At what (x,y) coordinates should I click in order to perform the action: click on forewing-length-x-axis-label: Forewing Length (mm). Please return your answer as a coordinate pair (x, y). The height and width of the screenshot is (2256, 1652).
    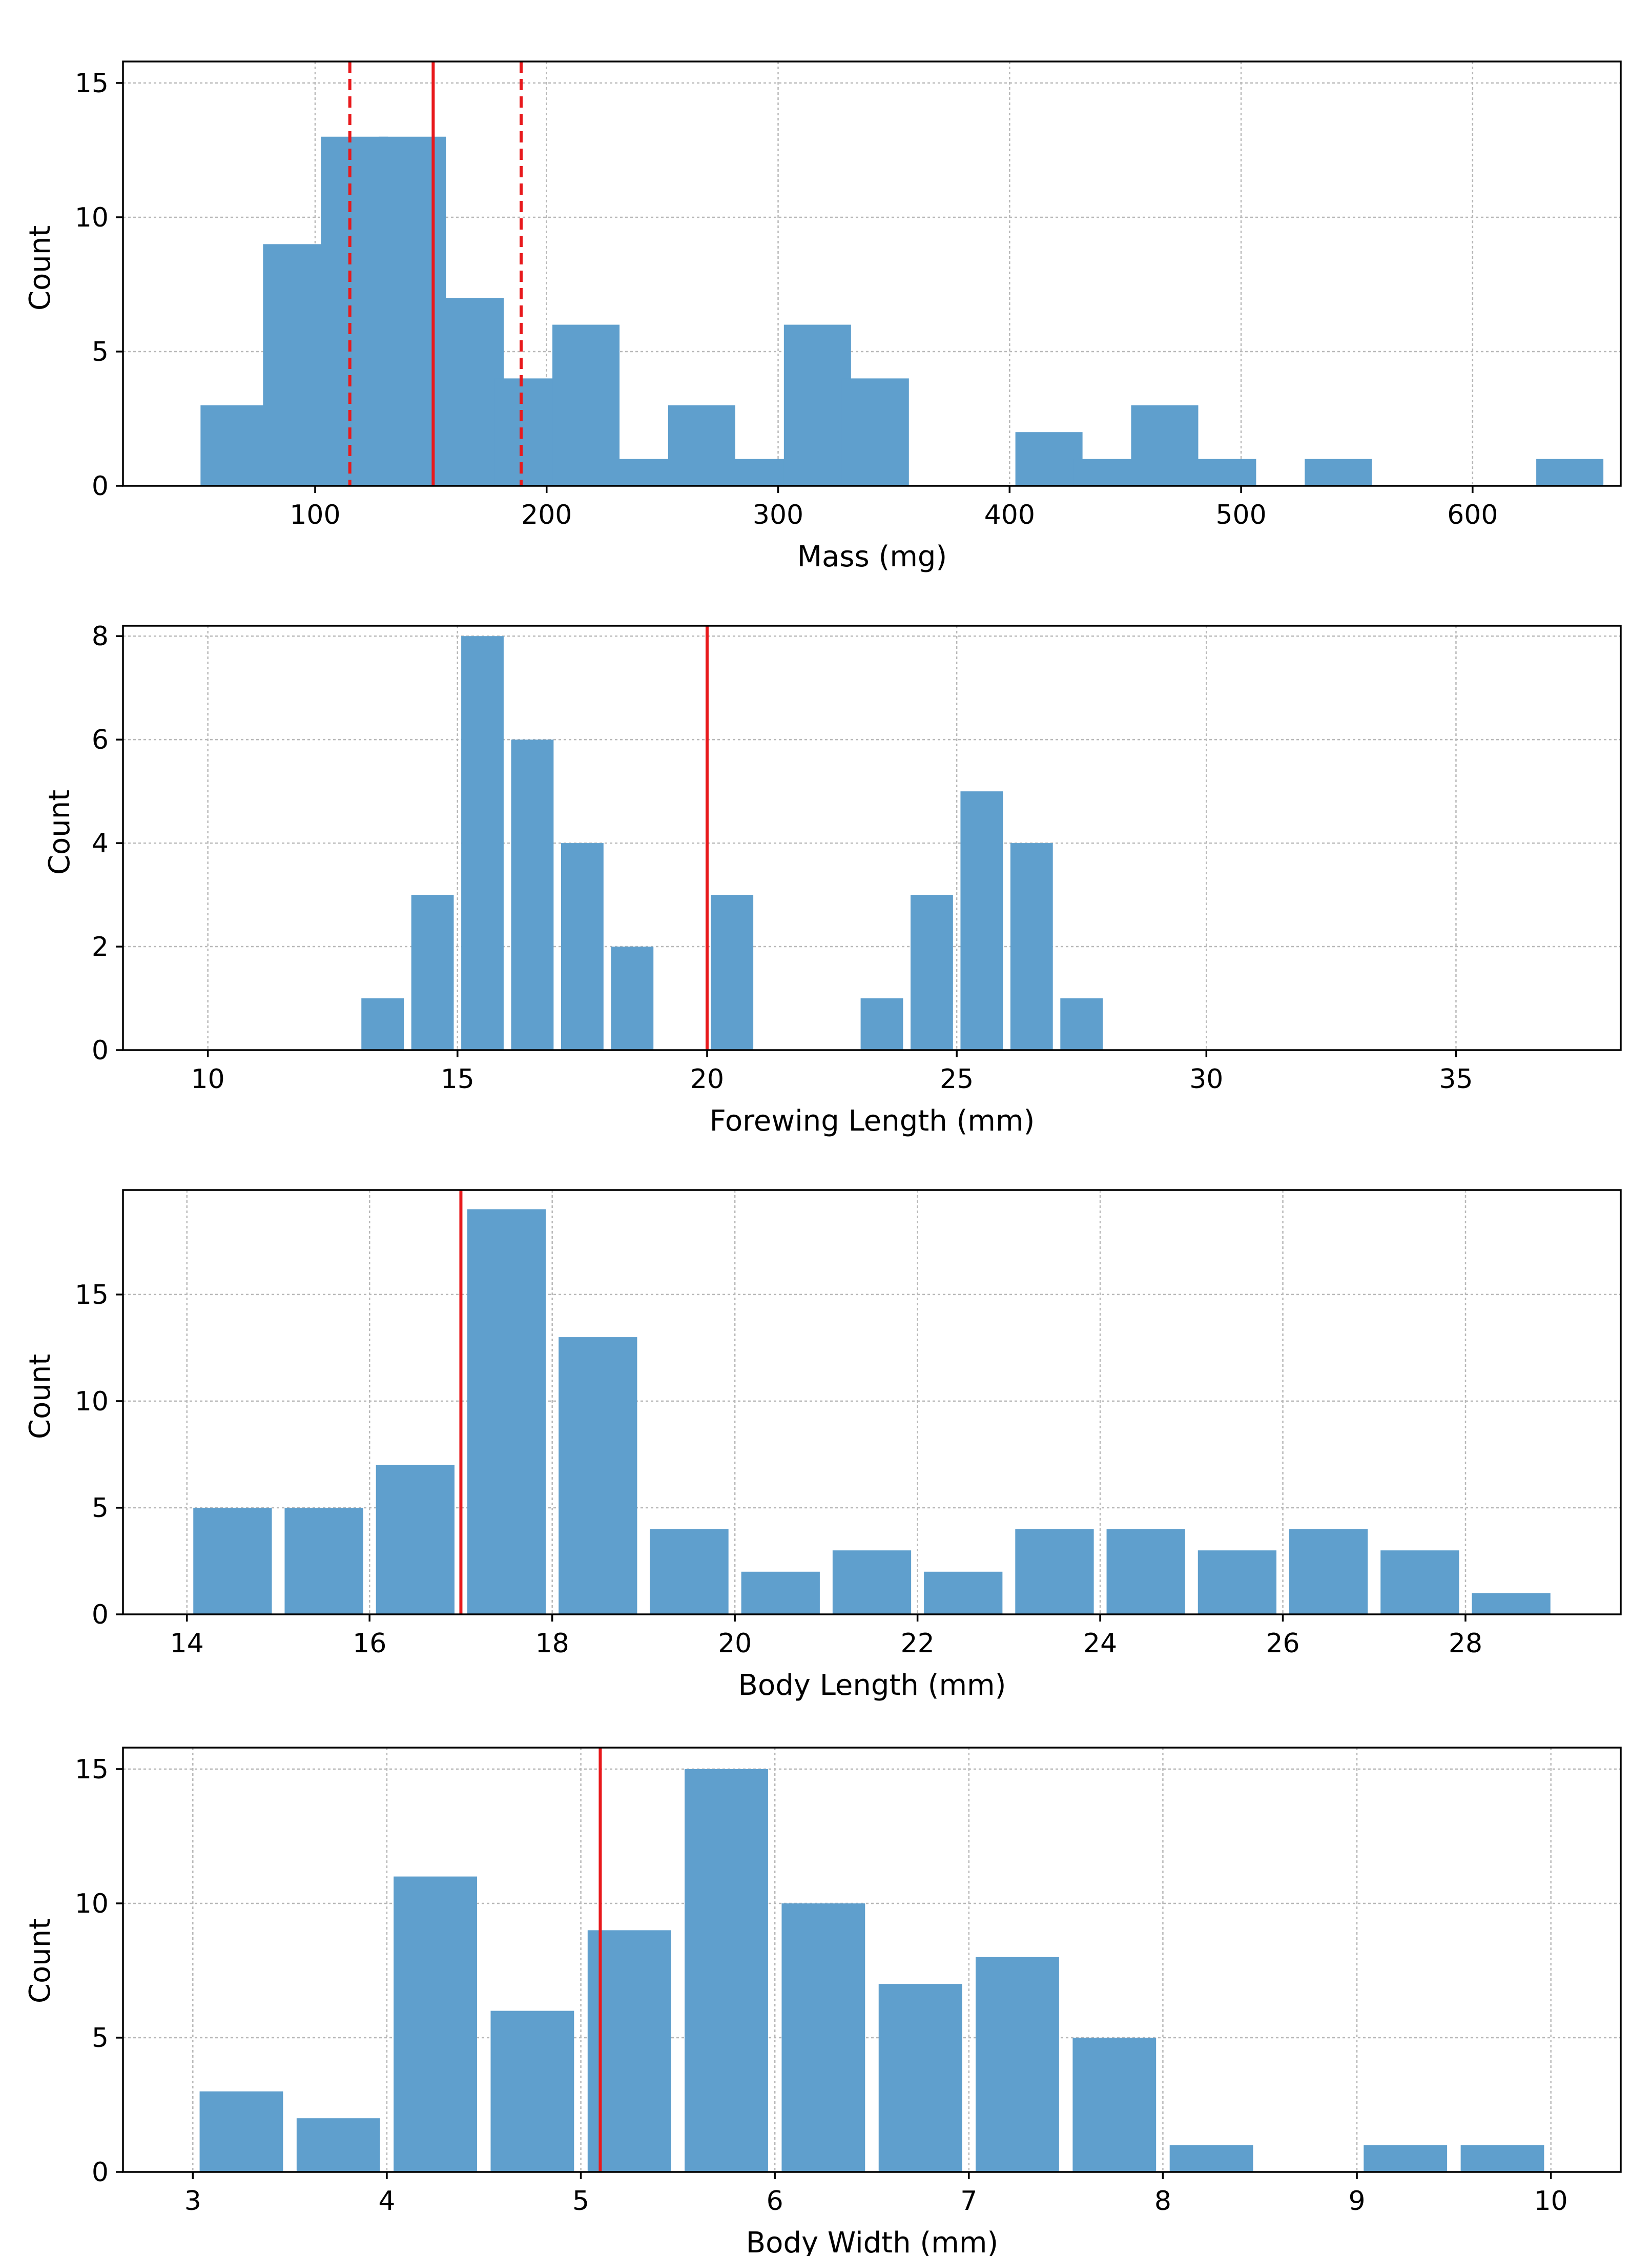
    Looking at the image, I should click on (872, 1121).